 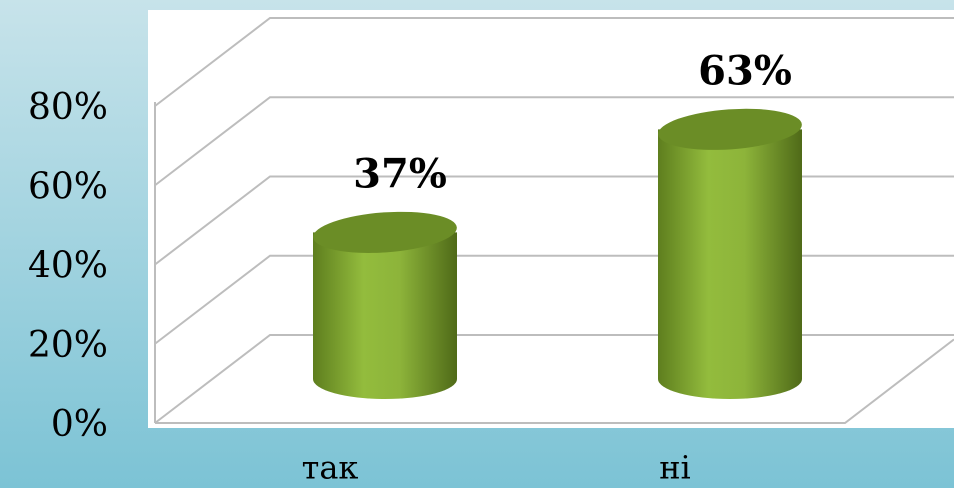 What do you see at coordinates (68, 266) in the screenshot?
I see `y-tick-label: 40%` at bounding box center [68, 266].